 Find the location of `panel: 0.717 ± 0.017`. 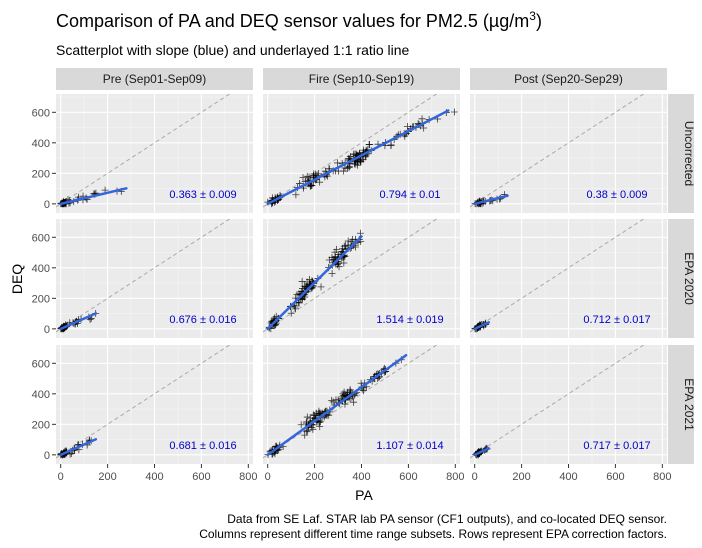

panel: 0.717 ± 0.017 is located at coordinates (568, 404).